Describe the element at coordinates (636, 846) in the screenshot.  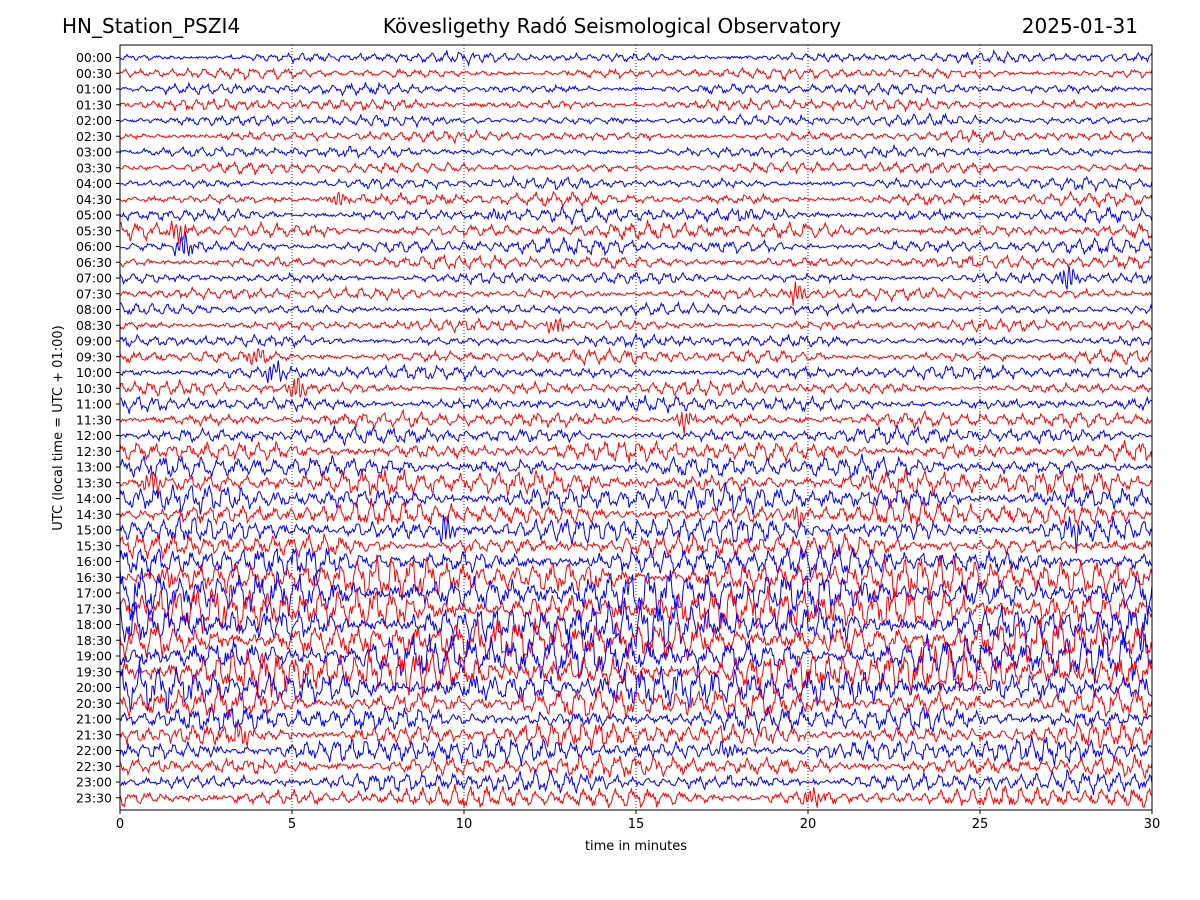
I see `x-axis-label: time in minutes` at that location.